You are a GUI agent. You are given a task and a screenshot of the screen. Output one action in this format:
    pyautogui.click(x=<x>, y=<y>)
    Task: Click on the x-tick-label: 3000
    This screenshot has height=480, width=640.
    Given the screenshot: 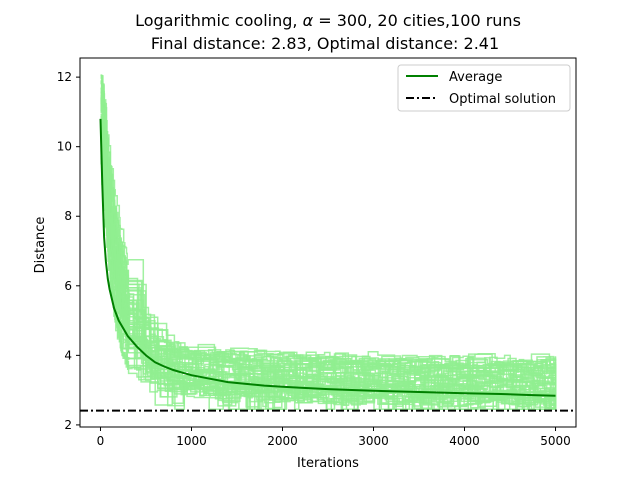 What is the action you would take?
    pyautogui.click(x=373, y=441)
    